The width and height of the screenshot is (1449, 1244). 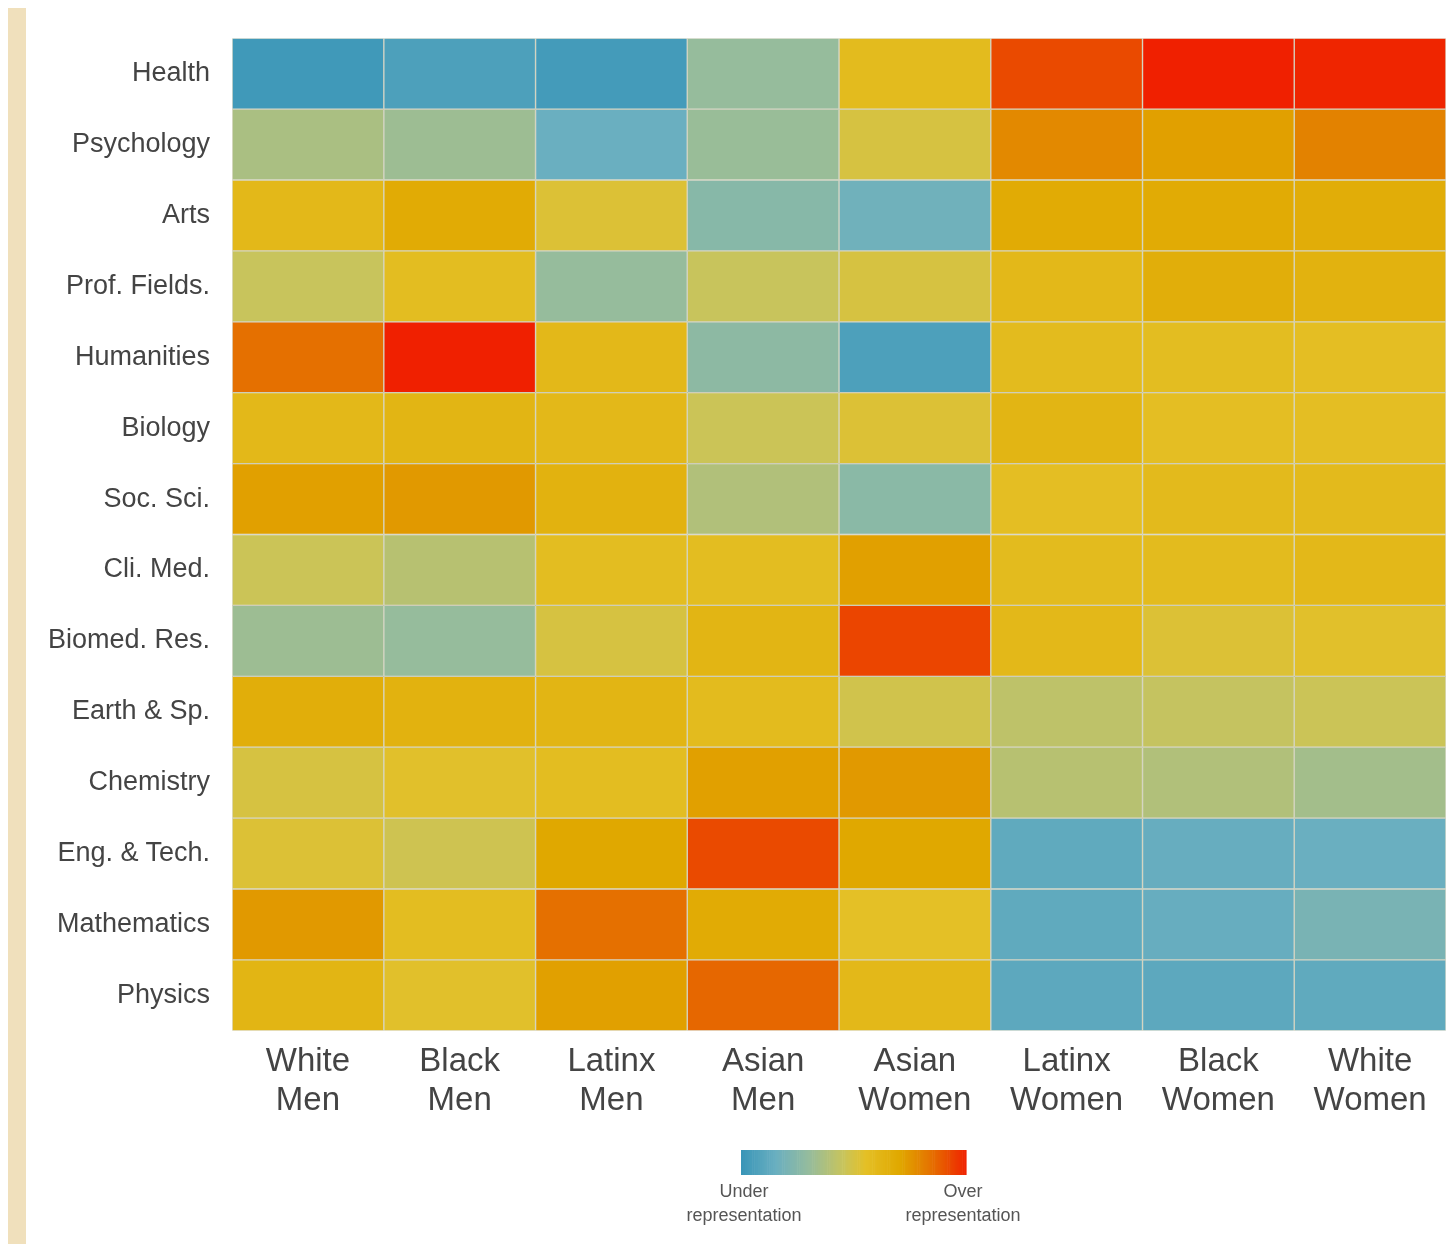 What do you see at coordinates (129, 639) in the screenshot?
I see `y-tick-label: Biomed. Res.` at bounding box center [129, 639].